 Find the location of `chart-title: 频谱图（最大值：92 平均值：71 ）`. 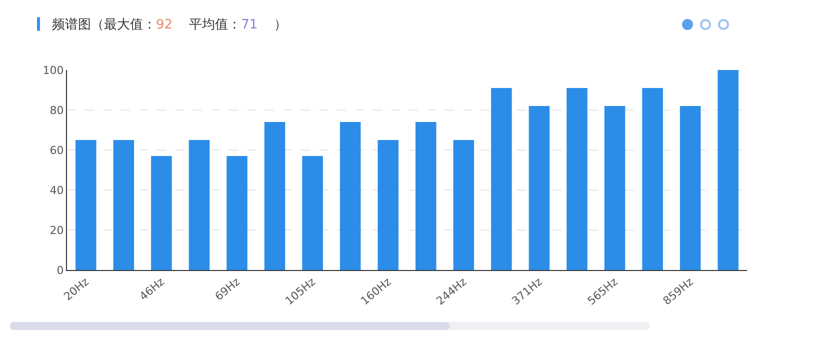

chart-title: 频谱图（最大值：92 平均值：71 ） is located at coordinates (170, 25).